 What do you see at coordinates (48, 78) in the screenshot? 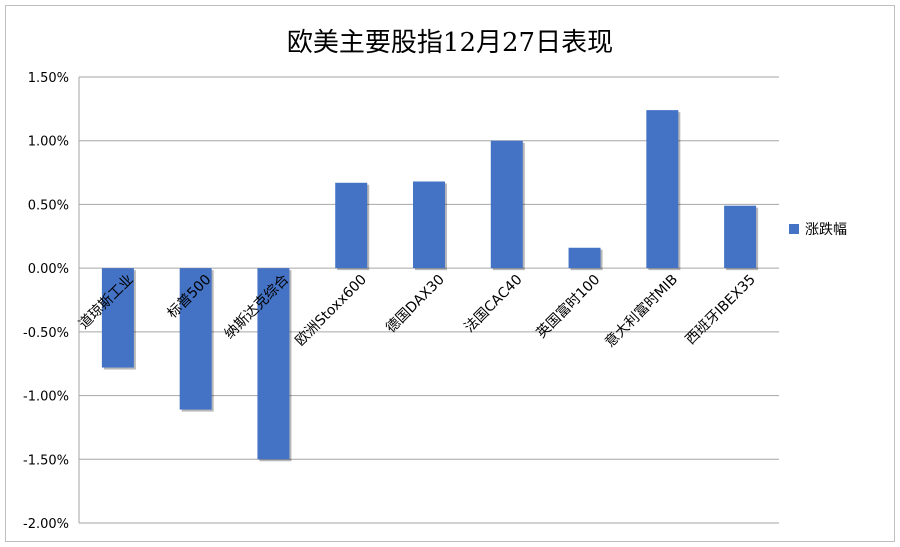
I see `y-tick-label: 1.50%` at bounding box center [48, 78].